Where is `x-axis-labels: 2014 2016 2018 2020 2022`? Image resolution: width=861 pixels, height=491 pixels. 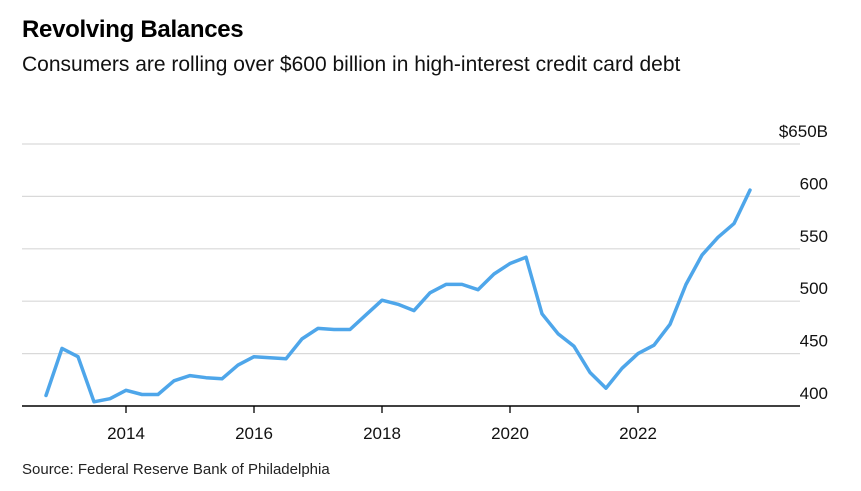 x-axis-labels: 2014 2016 2018 2020 2022 is located at coordinates (382, 433).